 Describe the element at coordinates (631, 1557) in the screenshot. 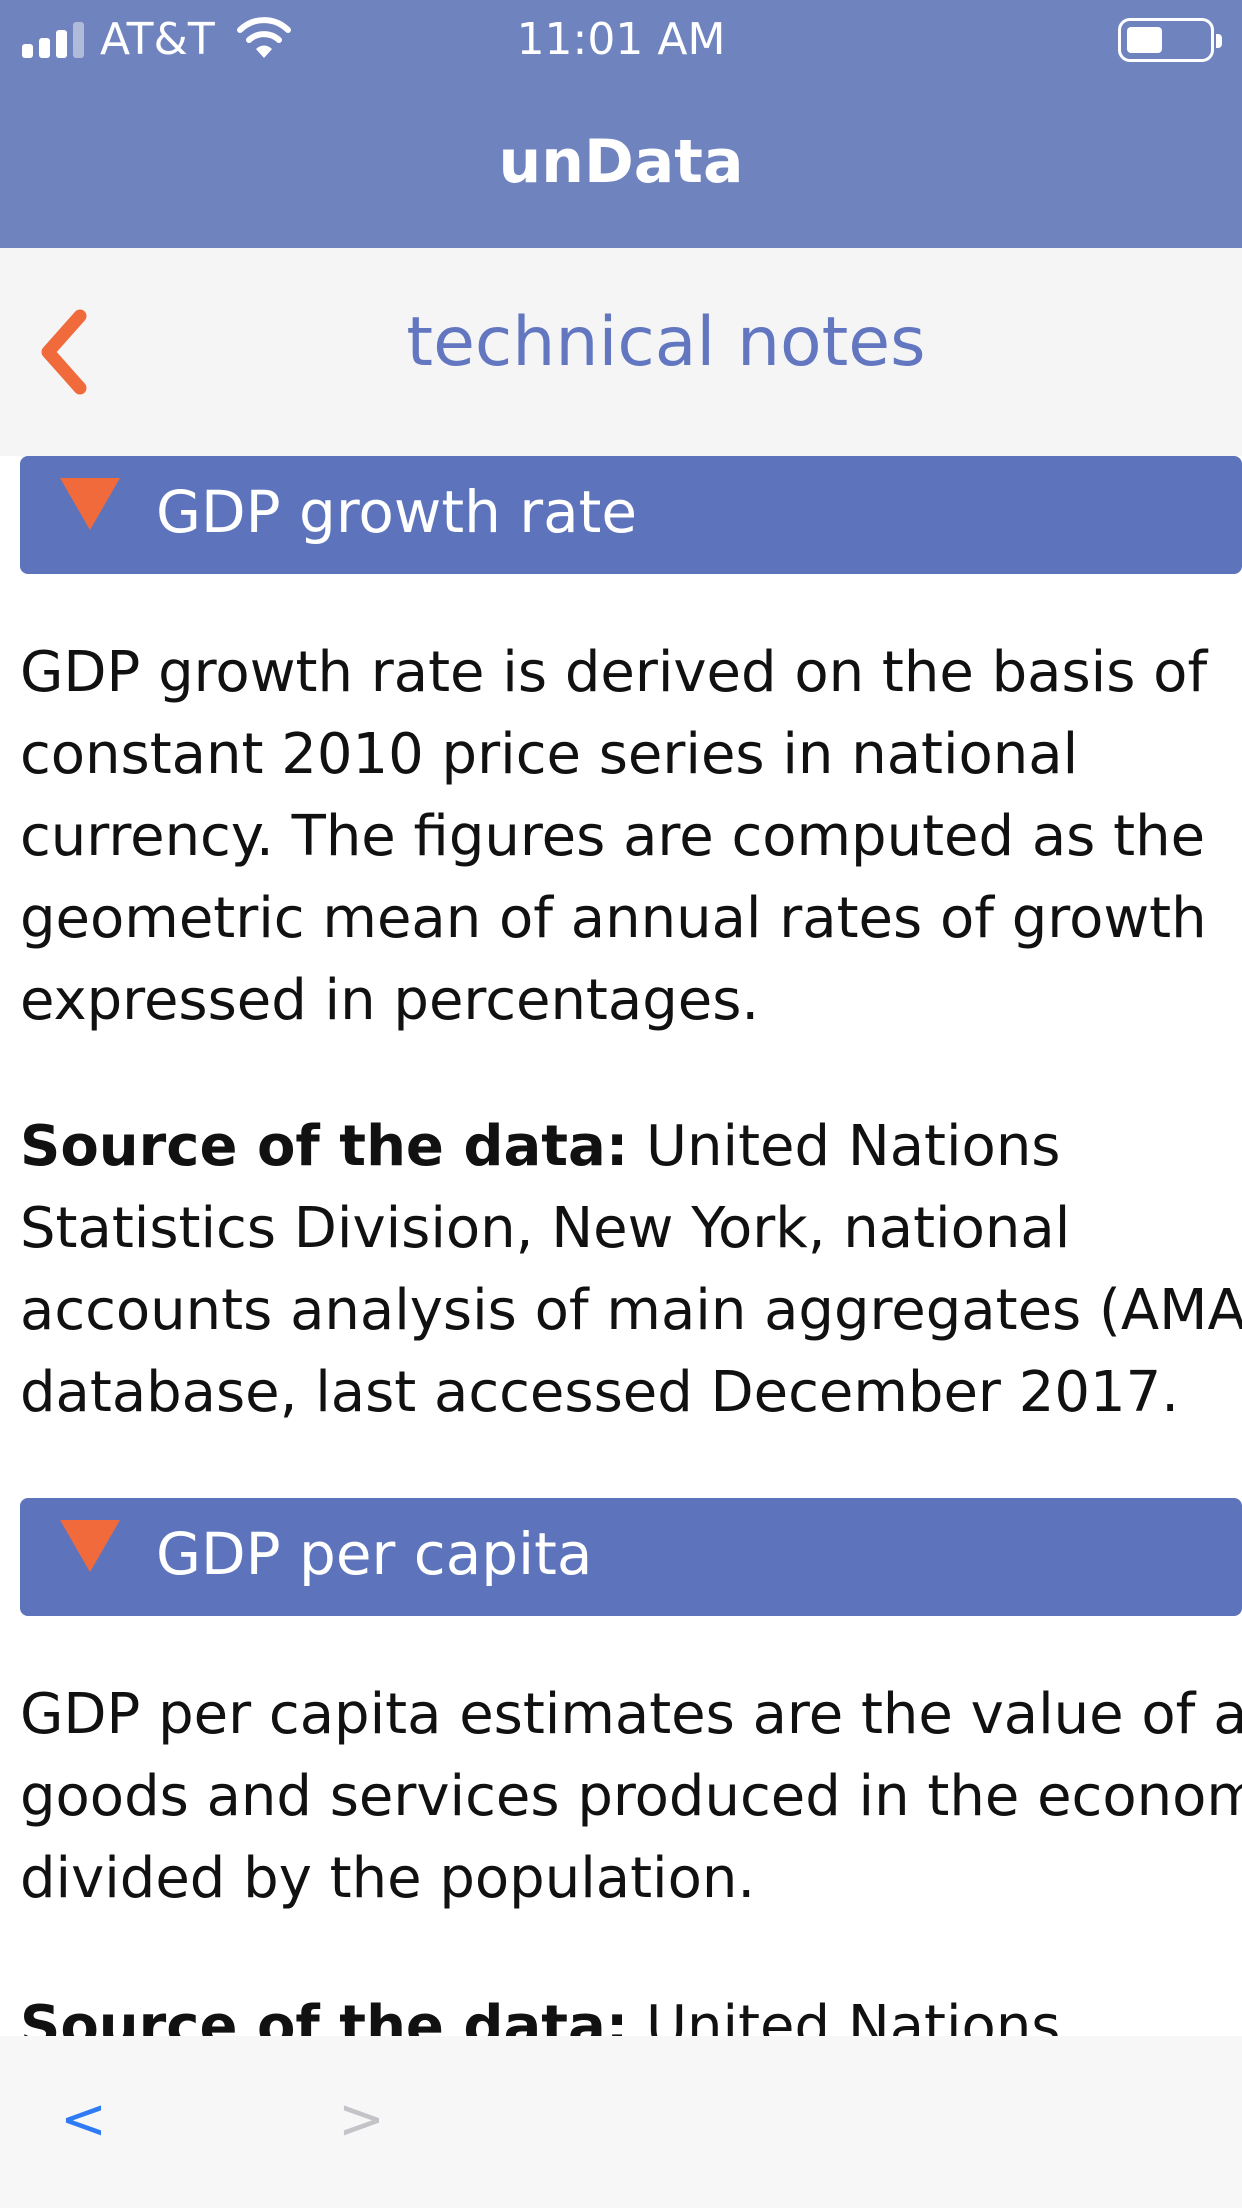

I see `section-header-gdp-per-capita: GDP per capita` at that location.